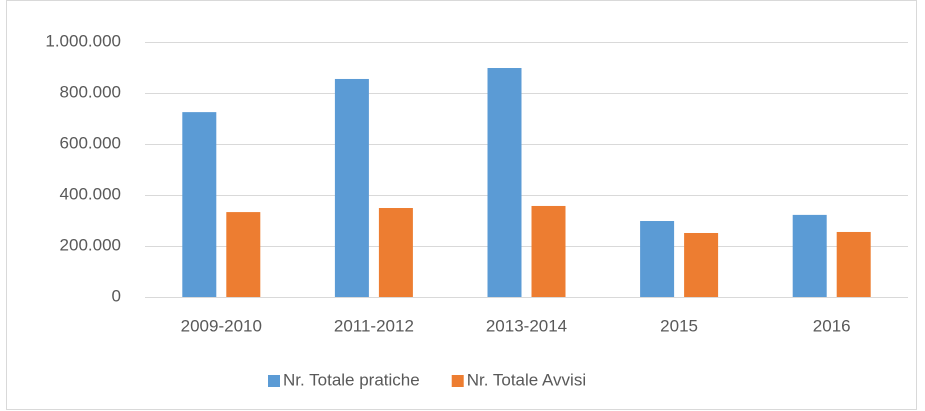 The image size is (925, 411). What do you see at coordinates (679, 325) in the screenshot?
I see `x-tick-label: 2015` at bounding box center [679, 325].